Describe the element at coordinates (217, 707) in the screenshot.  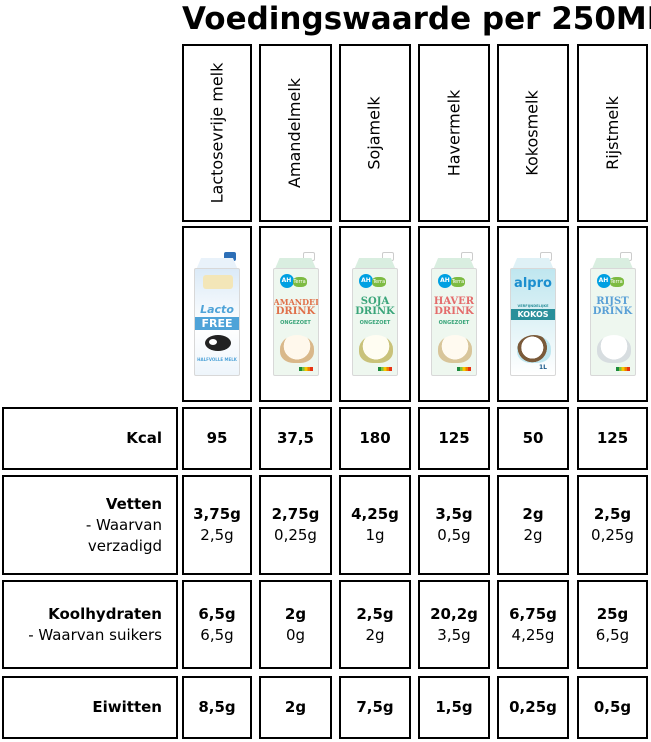
I see `eiwitten-lactosevrije-melk: 8,5g` at that location.